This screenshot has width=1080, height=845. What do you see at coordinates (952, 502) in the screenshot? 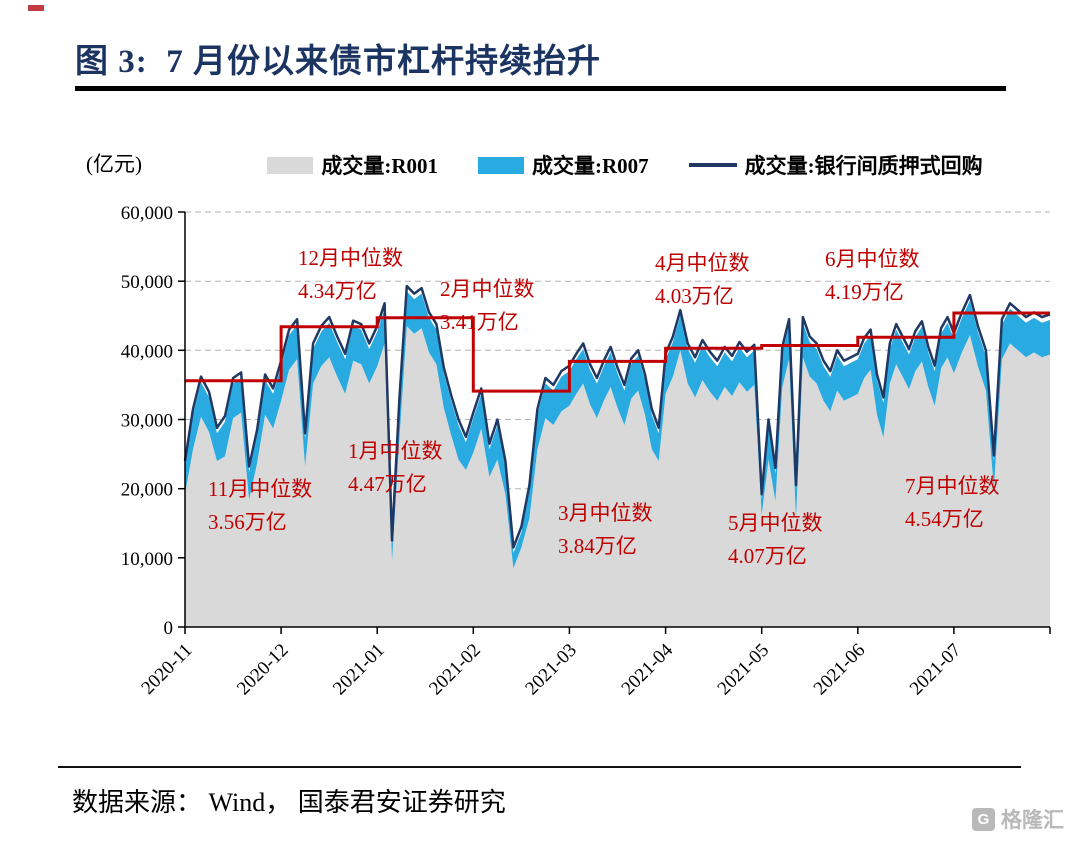
I see `median-annotation: 7月中位数 4.54万亿` at bounding box center [952, 502].